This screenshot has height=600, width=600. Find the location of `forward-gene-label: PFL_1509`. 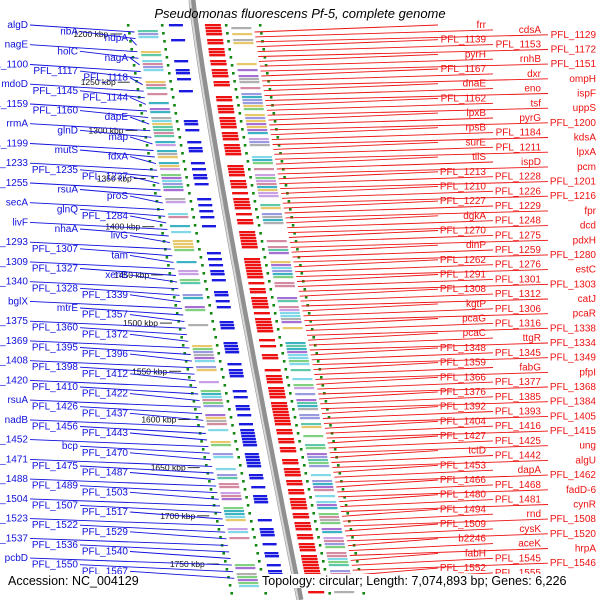

forward-gene-label: PFL_1509 is located at coordinates (463, 524).